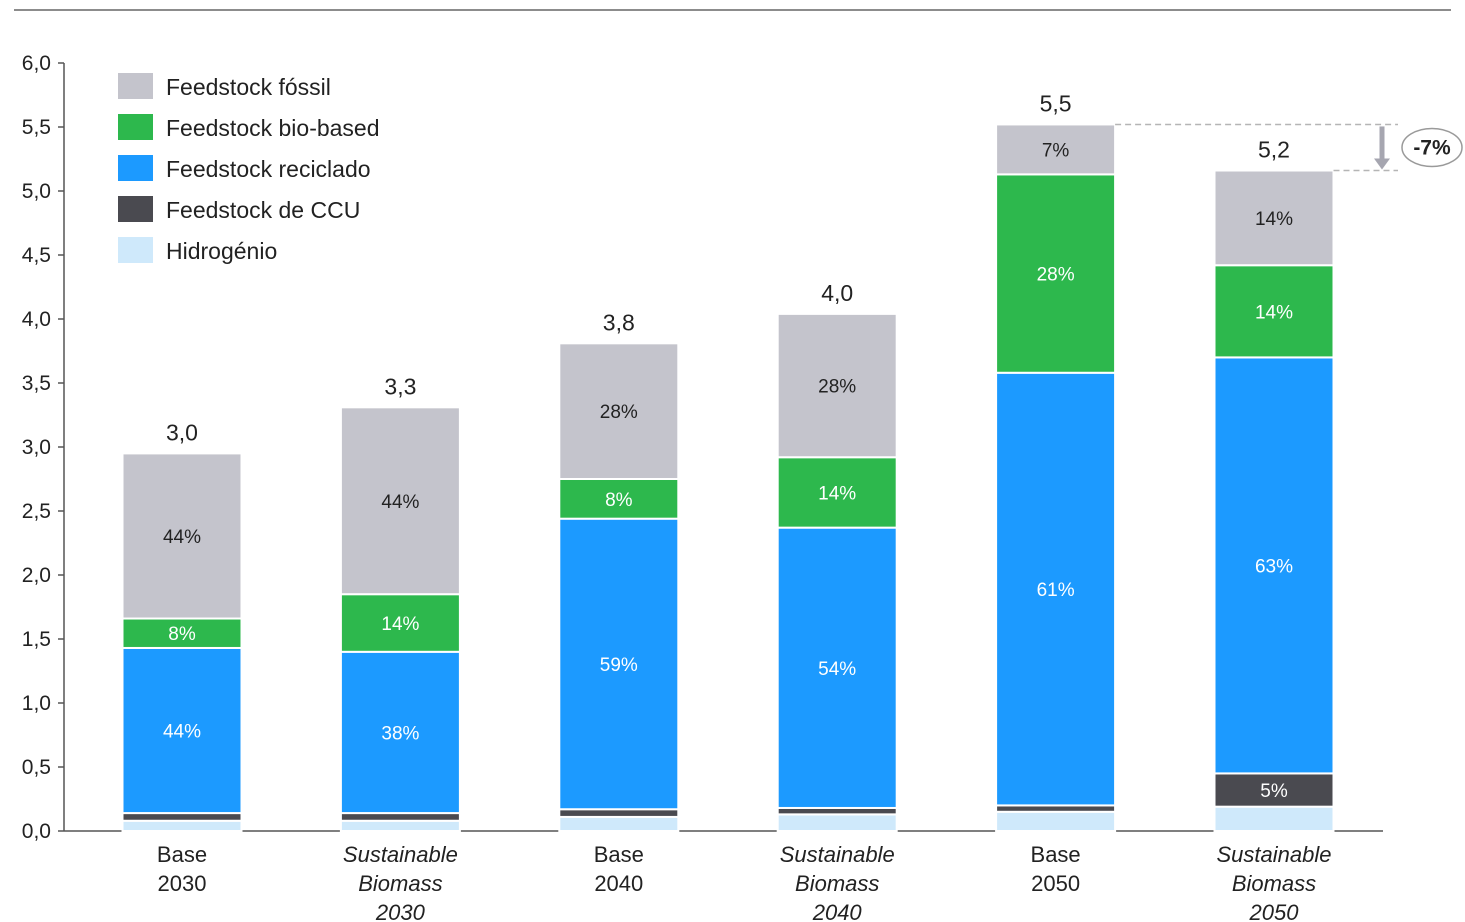  What do you see at coordinates (1274, 791) in the screenshot?
I see `segment-label: 5%` at bounding box center [1274, 791].